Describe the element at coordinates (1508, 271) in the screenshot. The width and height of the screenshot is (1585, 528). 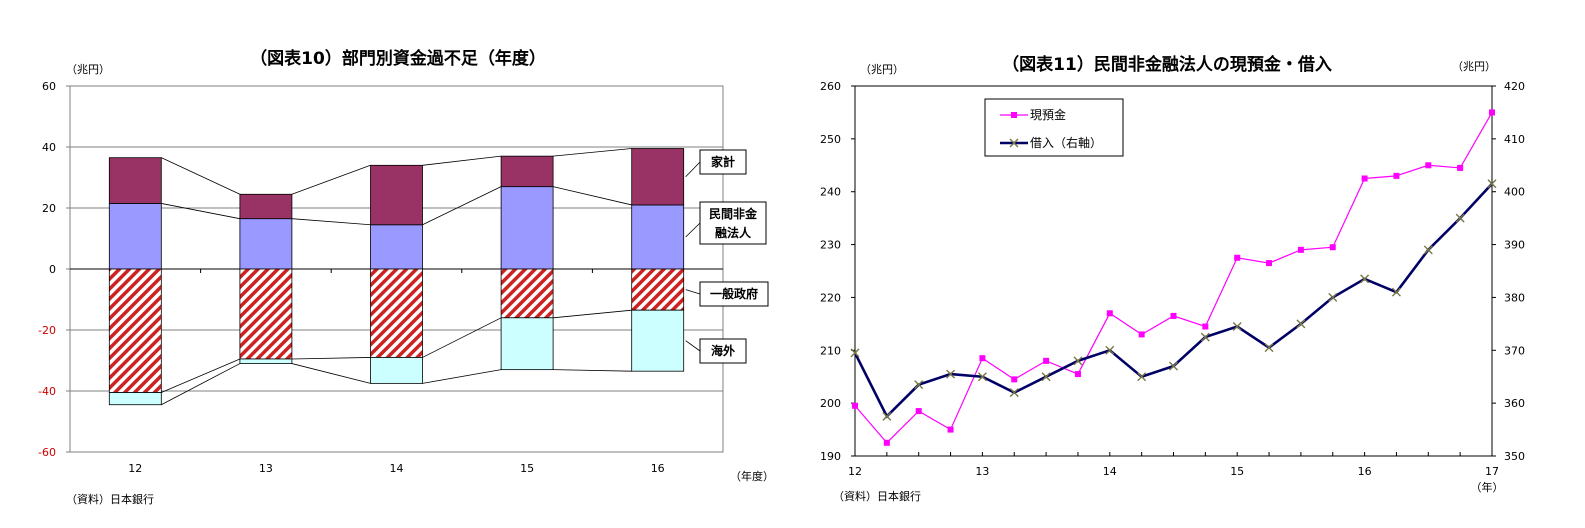
I see `right-y-ticks-right: 350 360 370 380 390 400 410 420` at that location.